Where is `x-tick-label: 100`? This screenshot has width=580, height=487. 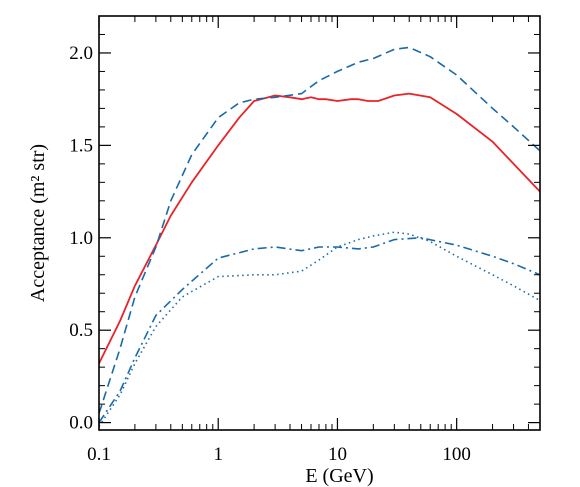
x-tick-label: 100 is located at coordinates (456, 454).